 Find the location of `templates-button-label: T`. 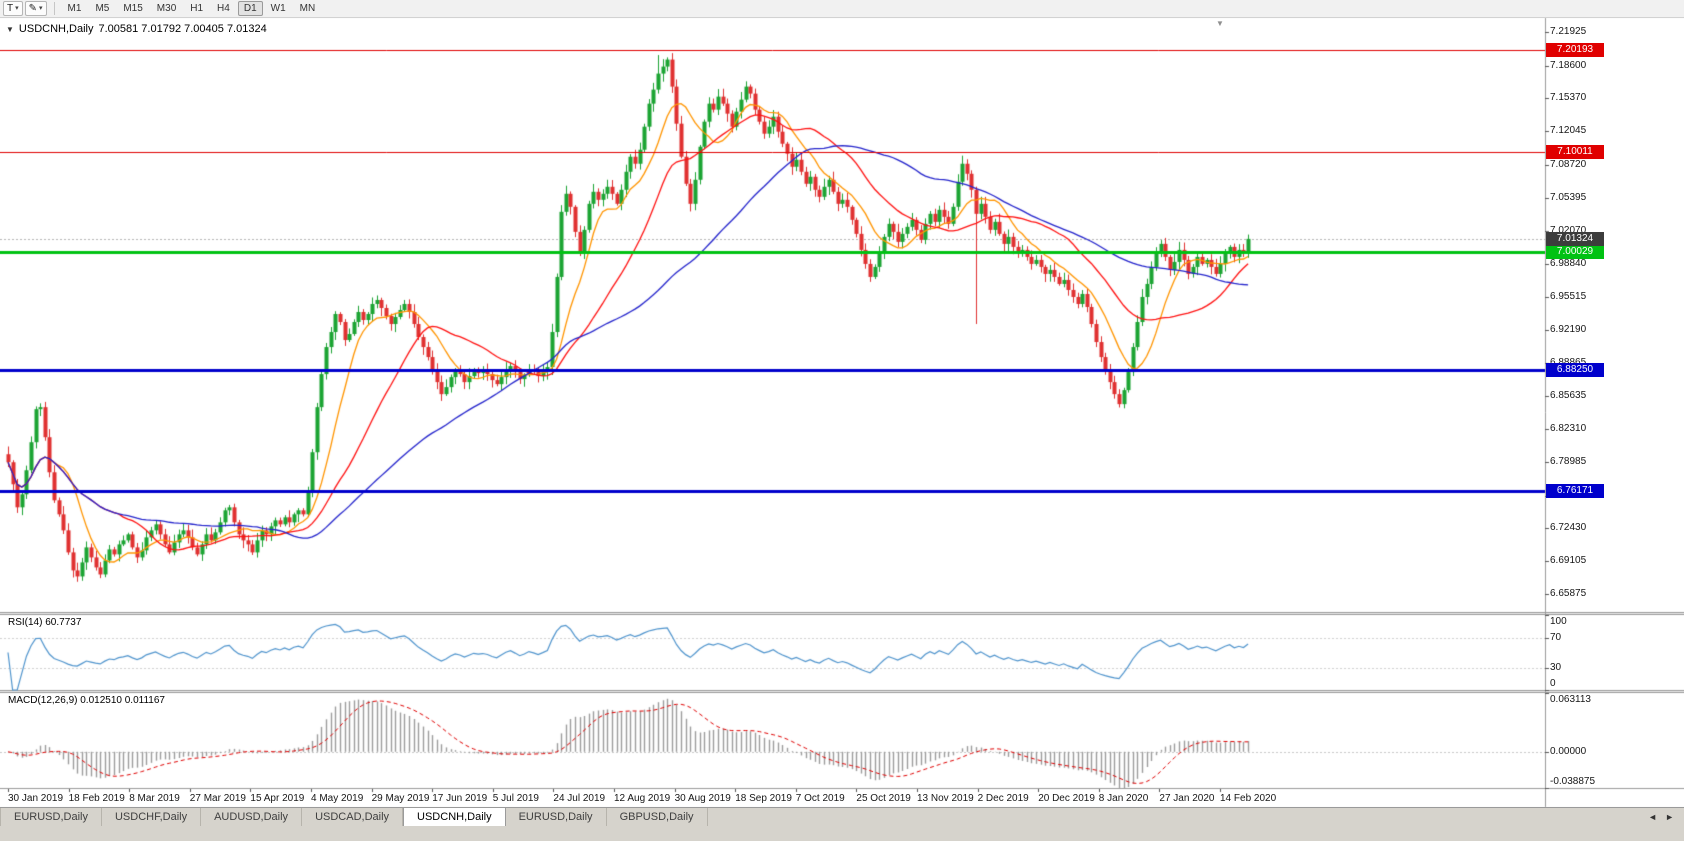

templates-button-label: T is located at coordinates (10, 8).